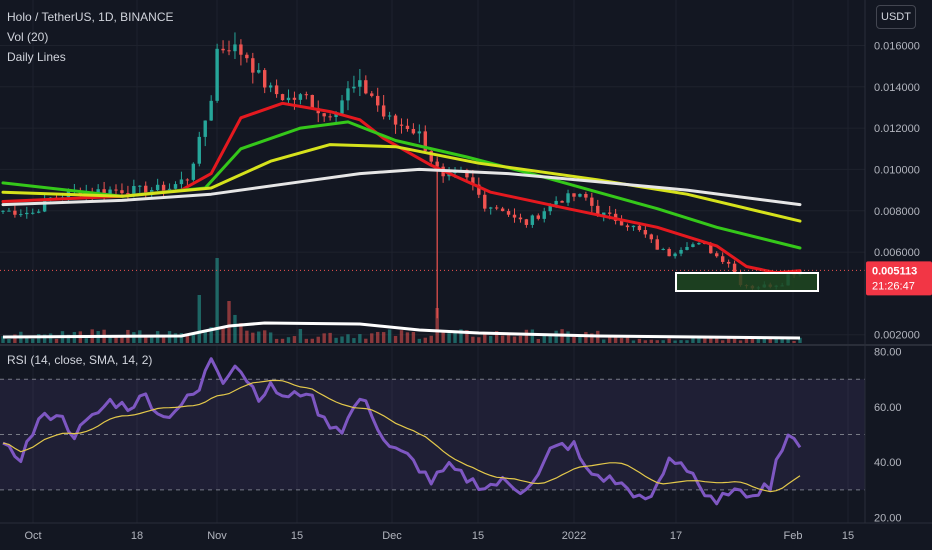 The height and width of the screenshot is (550, 932). Describe the element at coordinates (897, 129) in the screenshot. I see `price-tick-label: 0.012000` at that location.